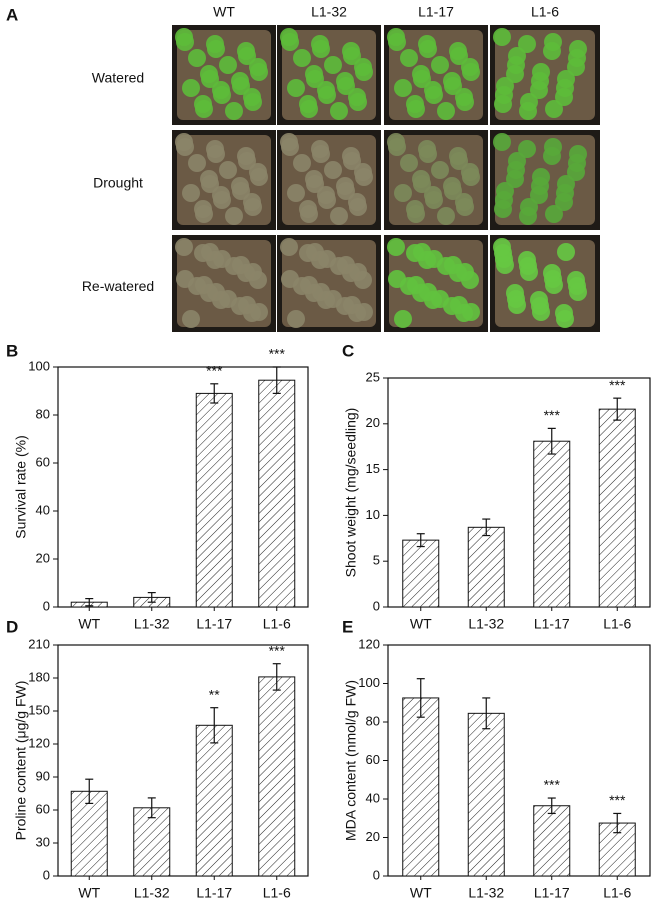 The width and height of the screenshot is (672, 903). I want to click on row-label: Re-watered, so click(118, 286).